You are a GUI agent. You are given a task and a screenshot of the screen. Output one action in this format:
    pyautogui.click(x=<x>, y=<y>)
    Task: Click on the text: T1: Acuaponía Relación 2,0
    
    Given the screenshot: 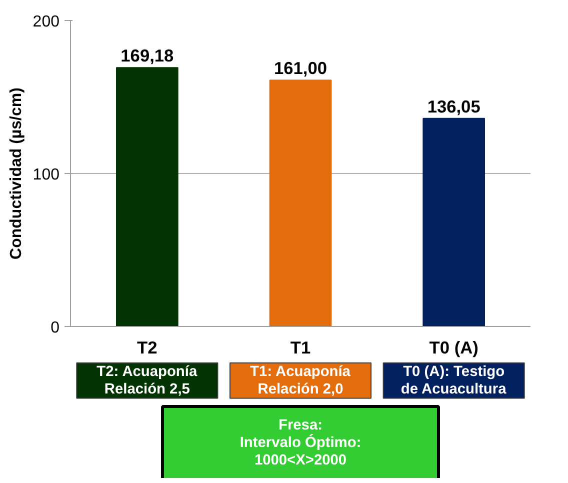 What is the action you would take?
    pyautogui.click(x=301, y=381)
    